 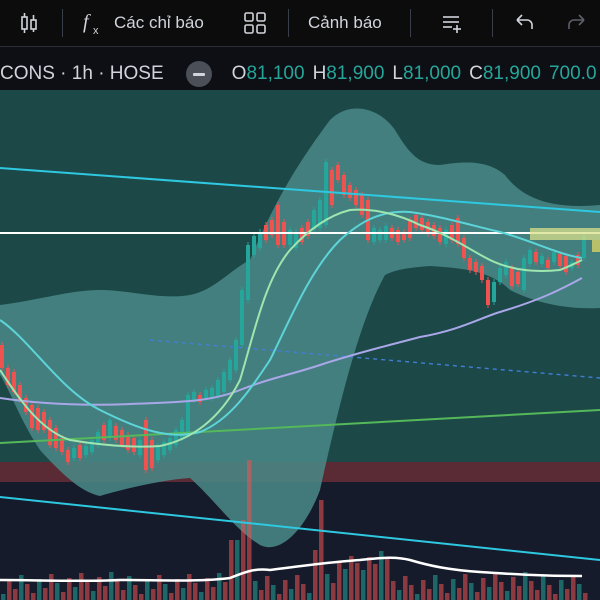 I want to click on high-label: H, so click(x=319, y=73).